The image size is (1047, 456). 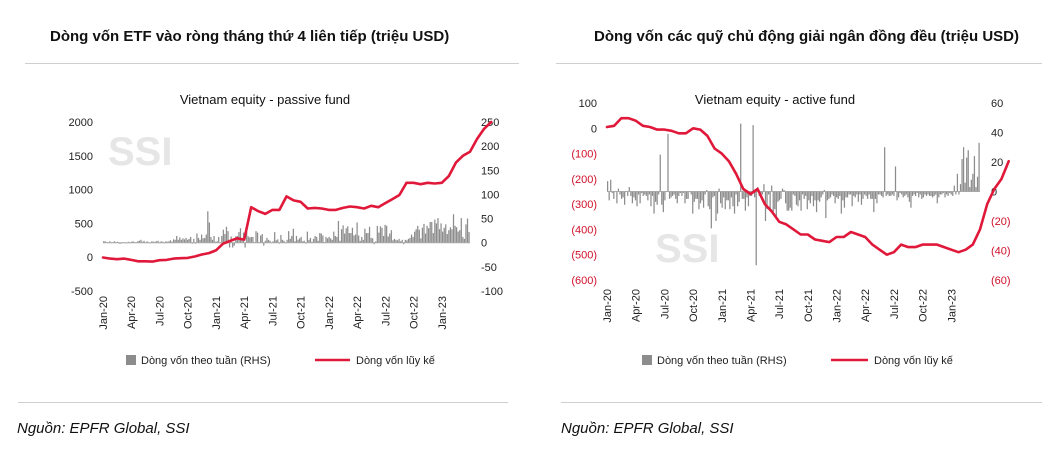 What do you see at coordinates (81, 191) in the screenshot?
I see `passive-left-tick-label: 1000` at bounding box center [81, 191].